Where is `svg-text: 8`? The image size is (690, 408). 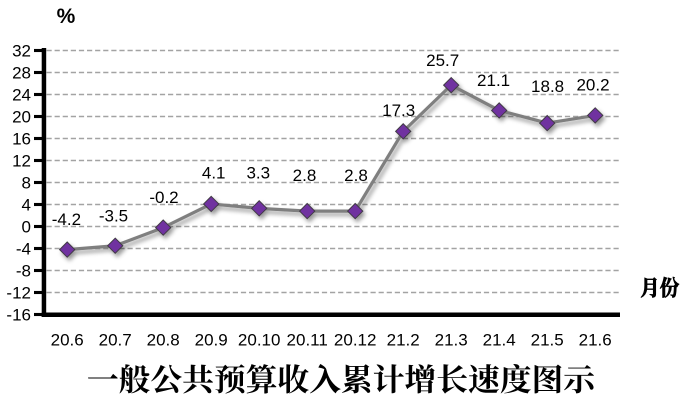
svg-text: 8 is located at coordinates (26, 183).